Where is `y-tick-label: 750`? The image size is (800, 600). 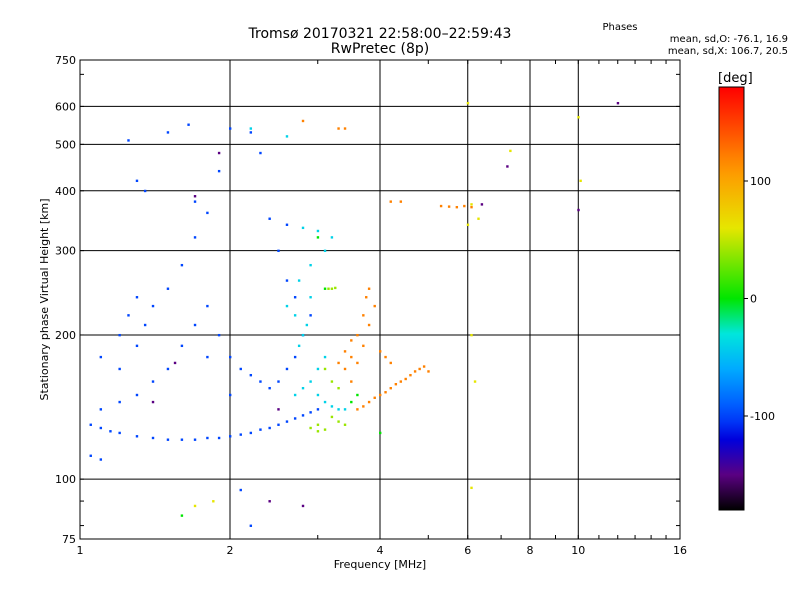
y-tick-label: 750 is located at coordinates (65, 60).